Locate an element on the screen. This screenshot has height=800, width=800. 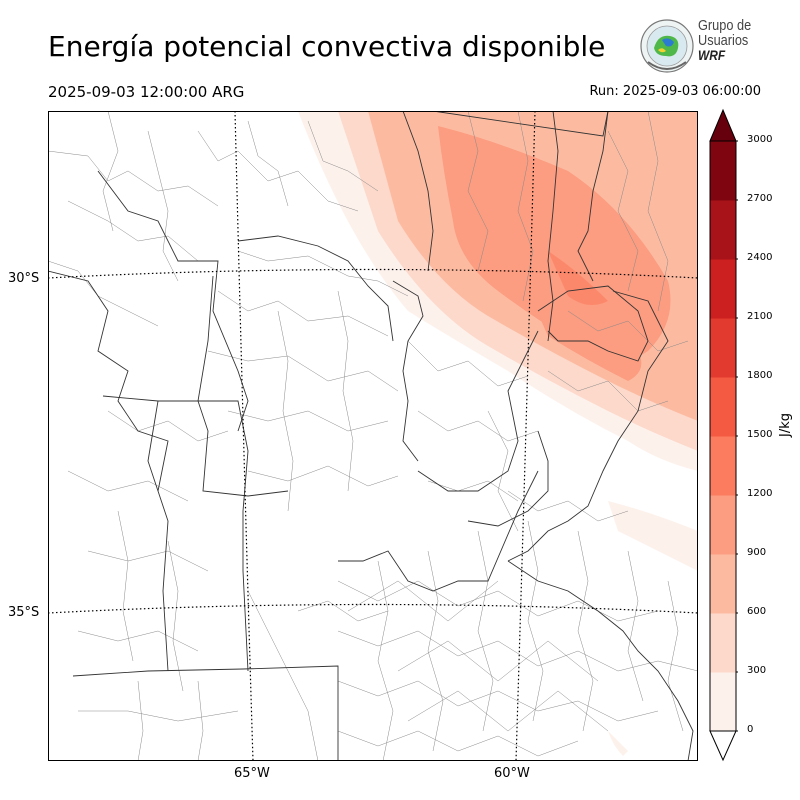
boundary-cordoba-santafe is located at coordinates (408, 371).